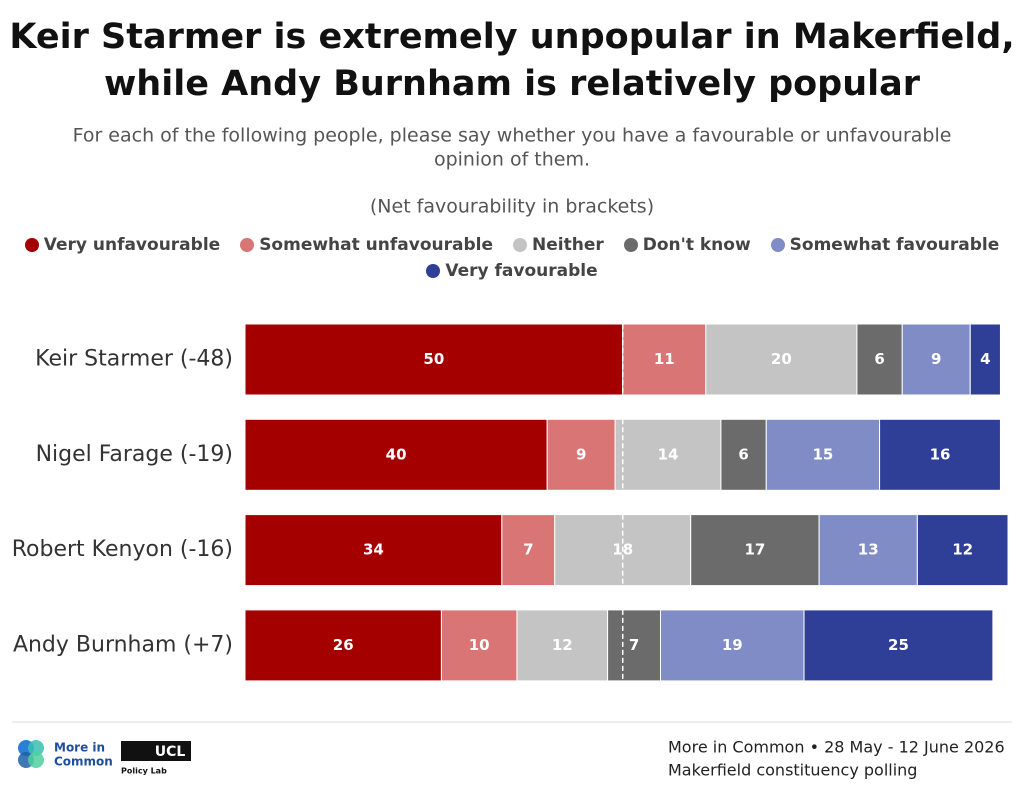  What do you see at coordinates (512, 160) in the screenshot?
I see `subtitle: opinion of them.` at bounding box center [512, 160].